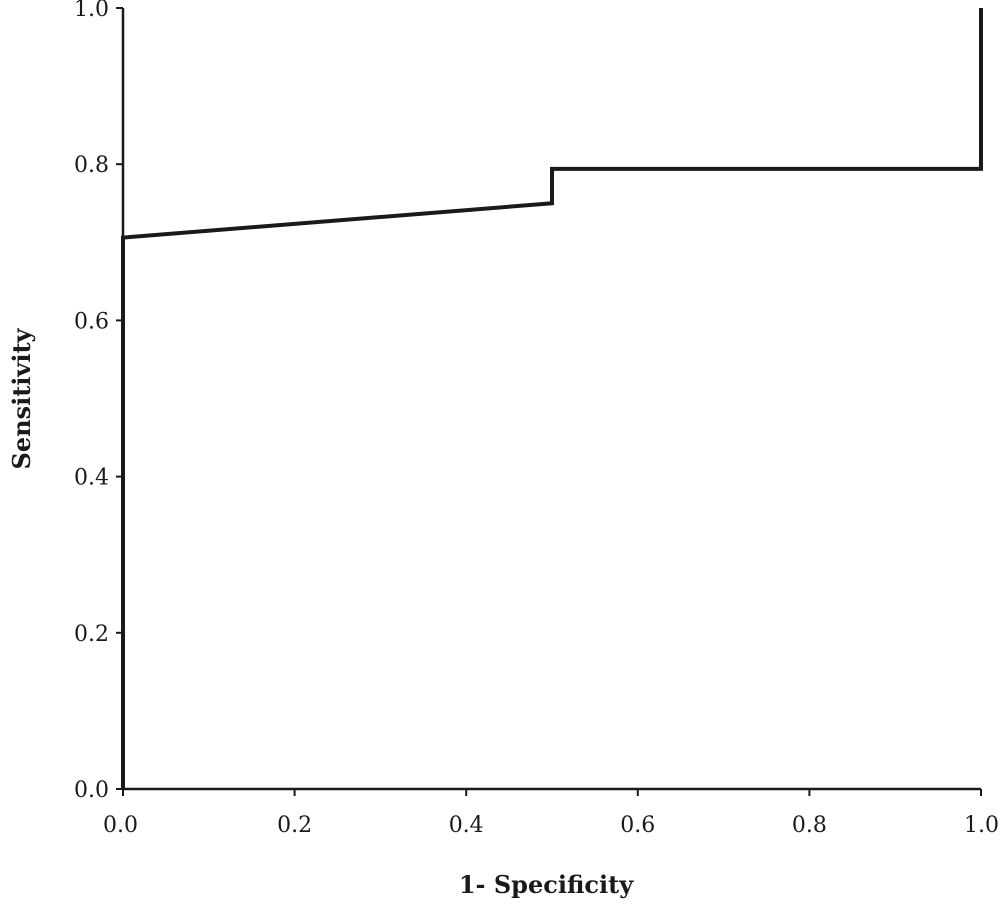  What do you see at coordinates (91, 634) in the screenshot?
I see `y-tick-label: 0.2` at bounding box center [91, 634].